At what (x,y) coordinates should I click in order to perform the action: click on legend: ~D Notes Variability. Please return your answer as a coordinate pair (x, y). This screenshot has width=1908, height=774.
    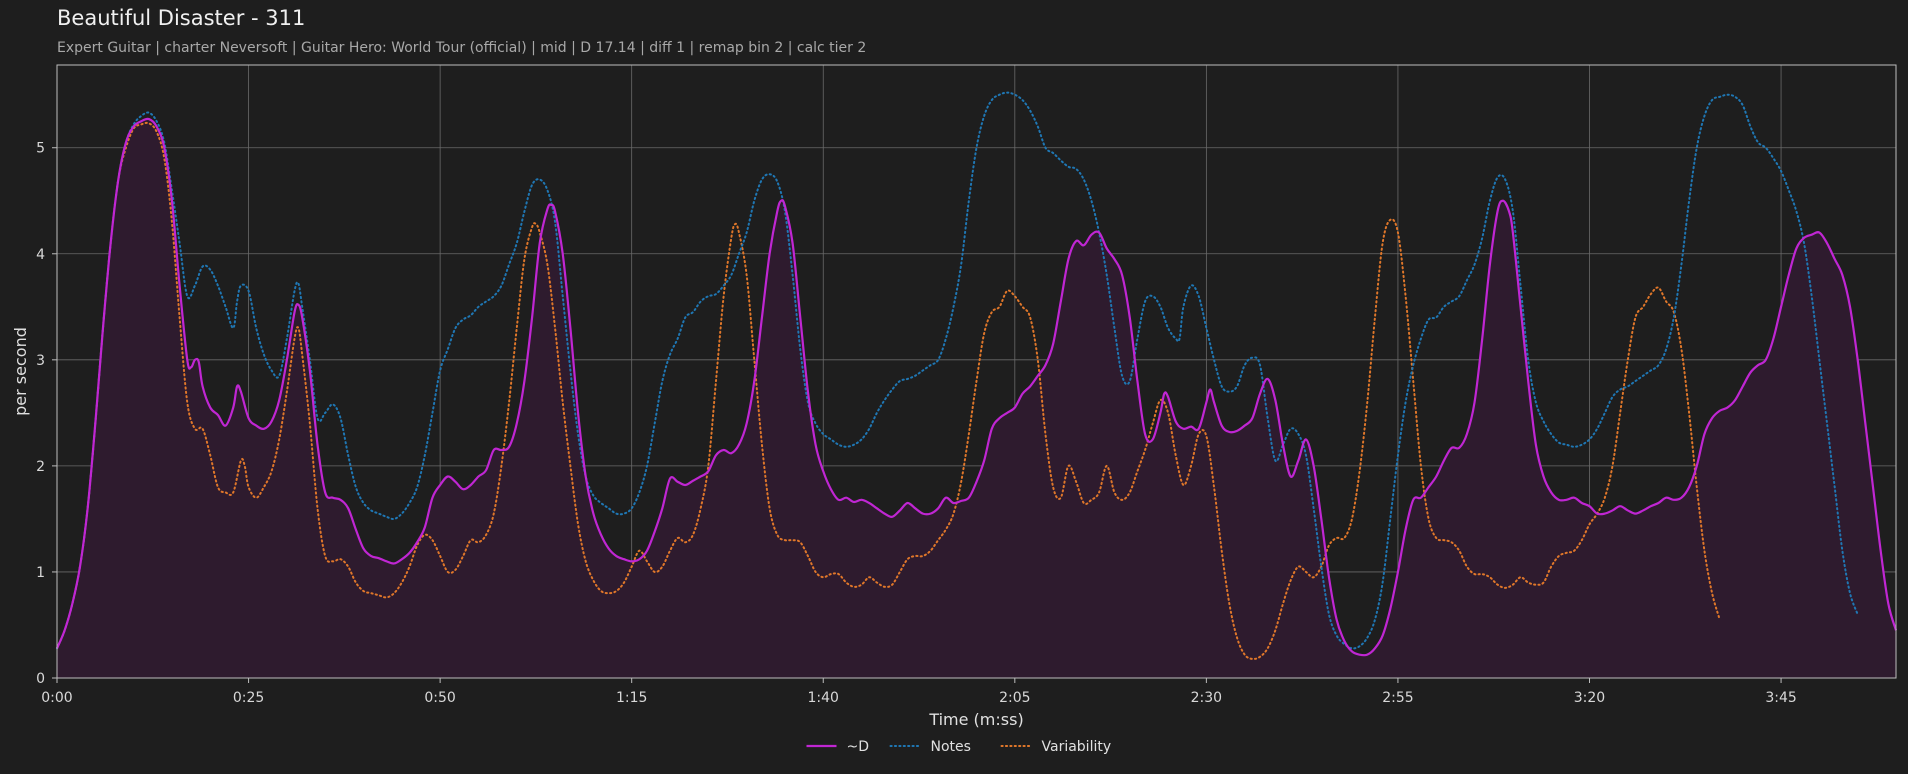
    Looking at the image, I should click on (959, 747).